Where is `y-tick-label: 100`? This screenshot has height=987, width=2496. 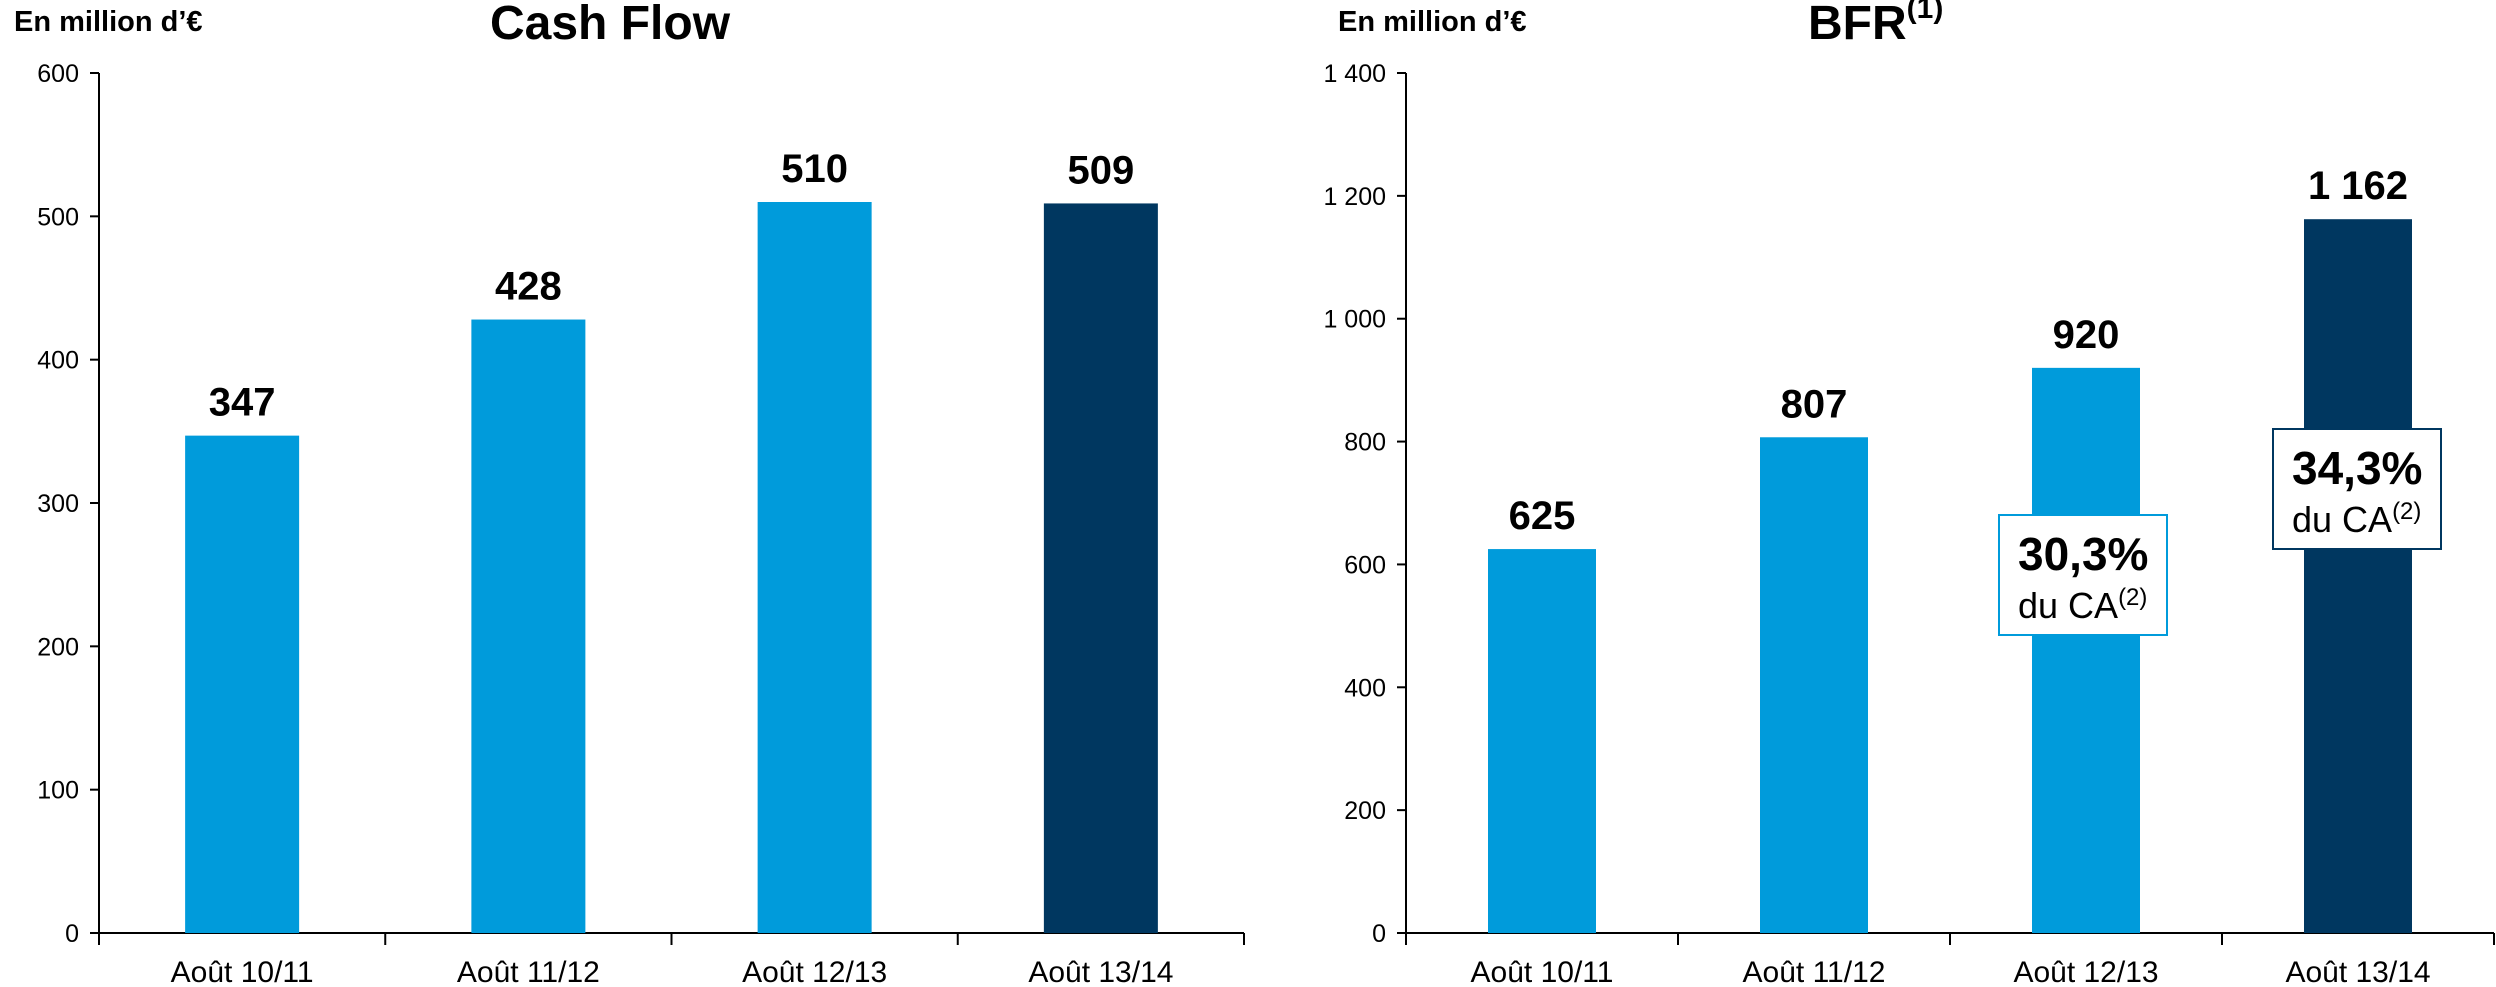 y-tick-label: 100 is located at coordinates (58, 791).